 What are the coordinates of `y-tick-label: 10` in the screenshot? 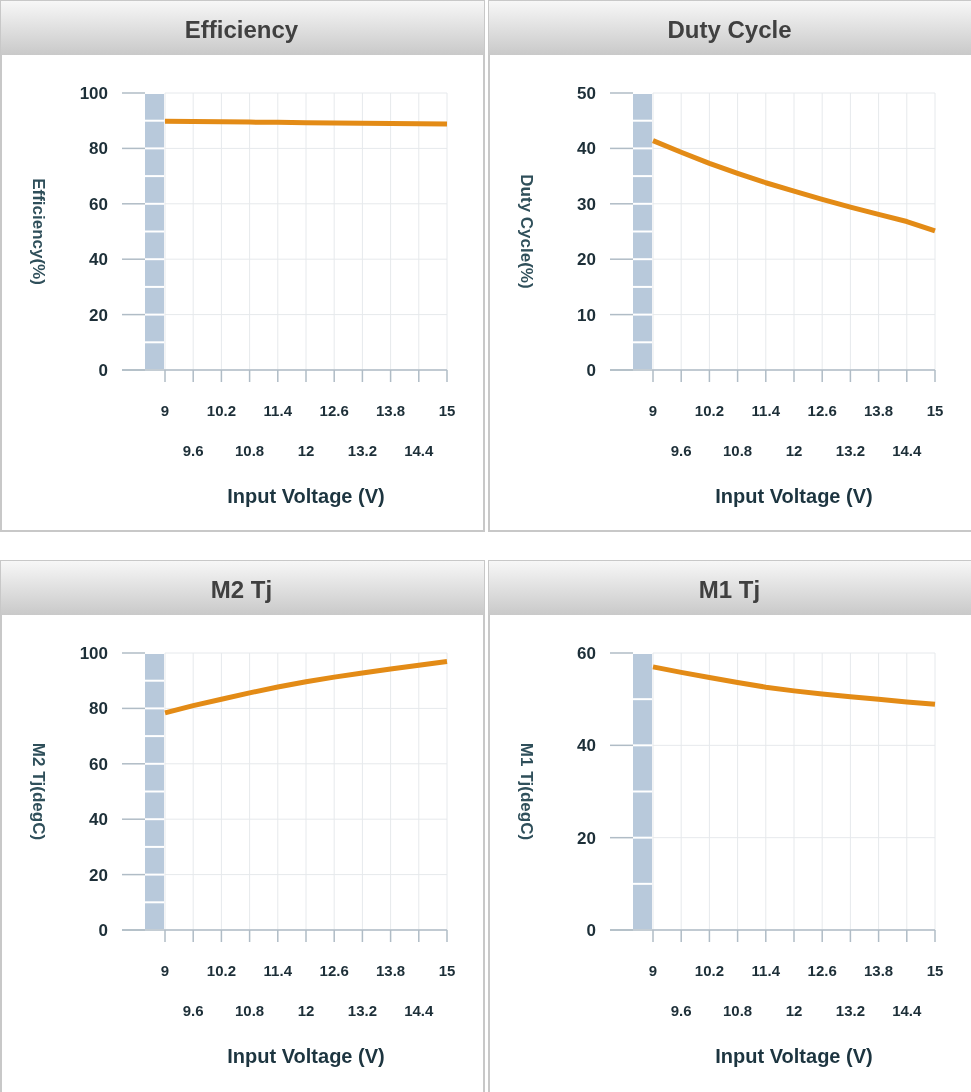 It's located at (586, 315).